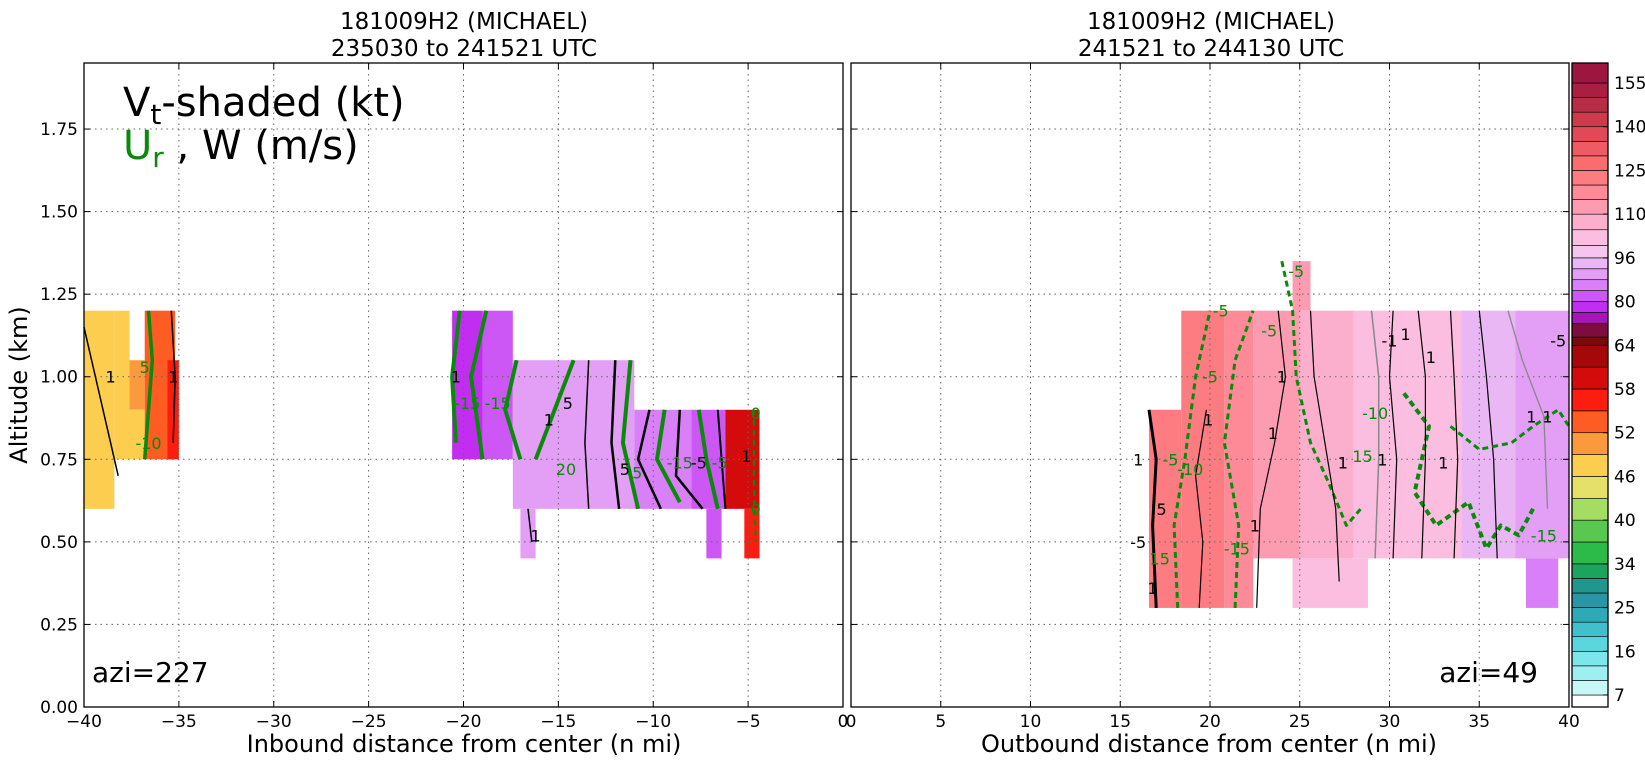  Describe the element at coordinates (756, 413) in the screenshot. I see `left-contour-label: 0` at that location.